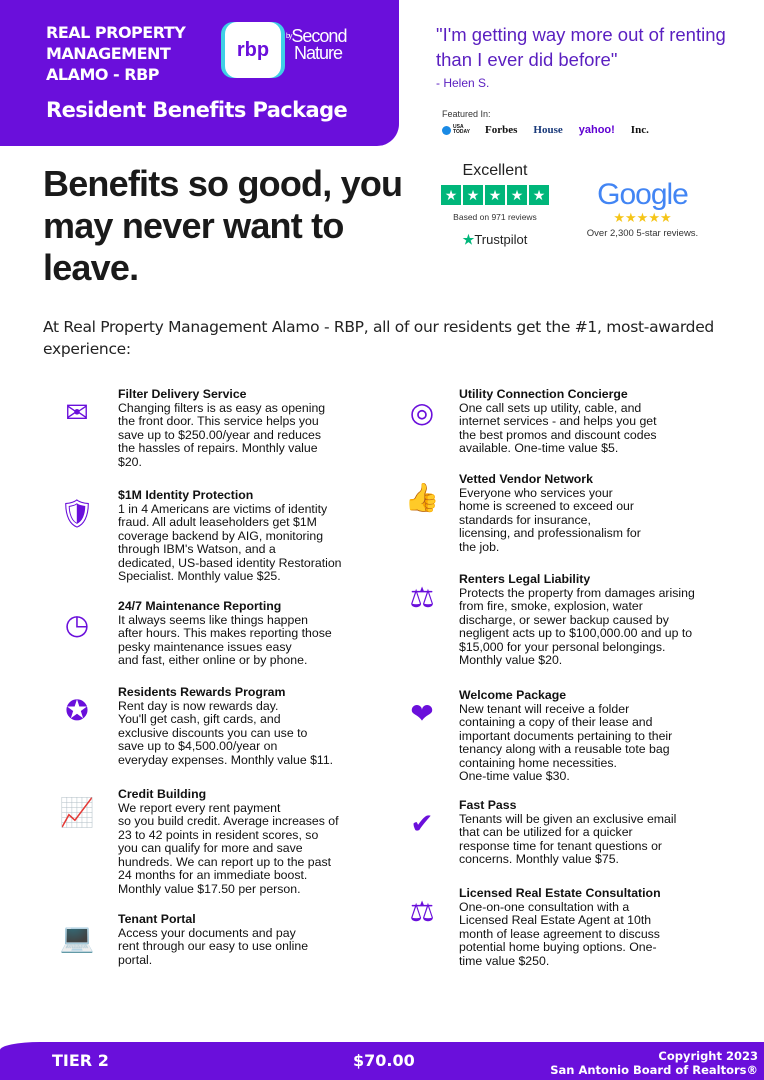 The width and height of the screenshot is (764, 1080). What do you see at coordinates (210, 848) in the screenshot?
I see `benefit-text: you can qualify for more and save` at bounding box center [210, 848].